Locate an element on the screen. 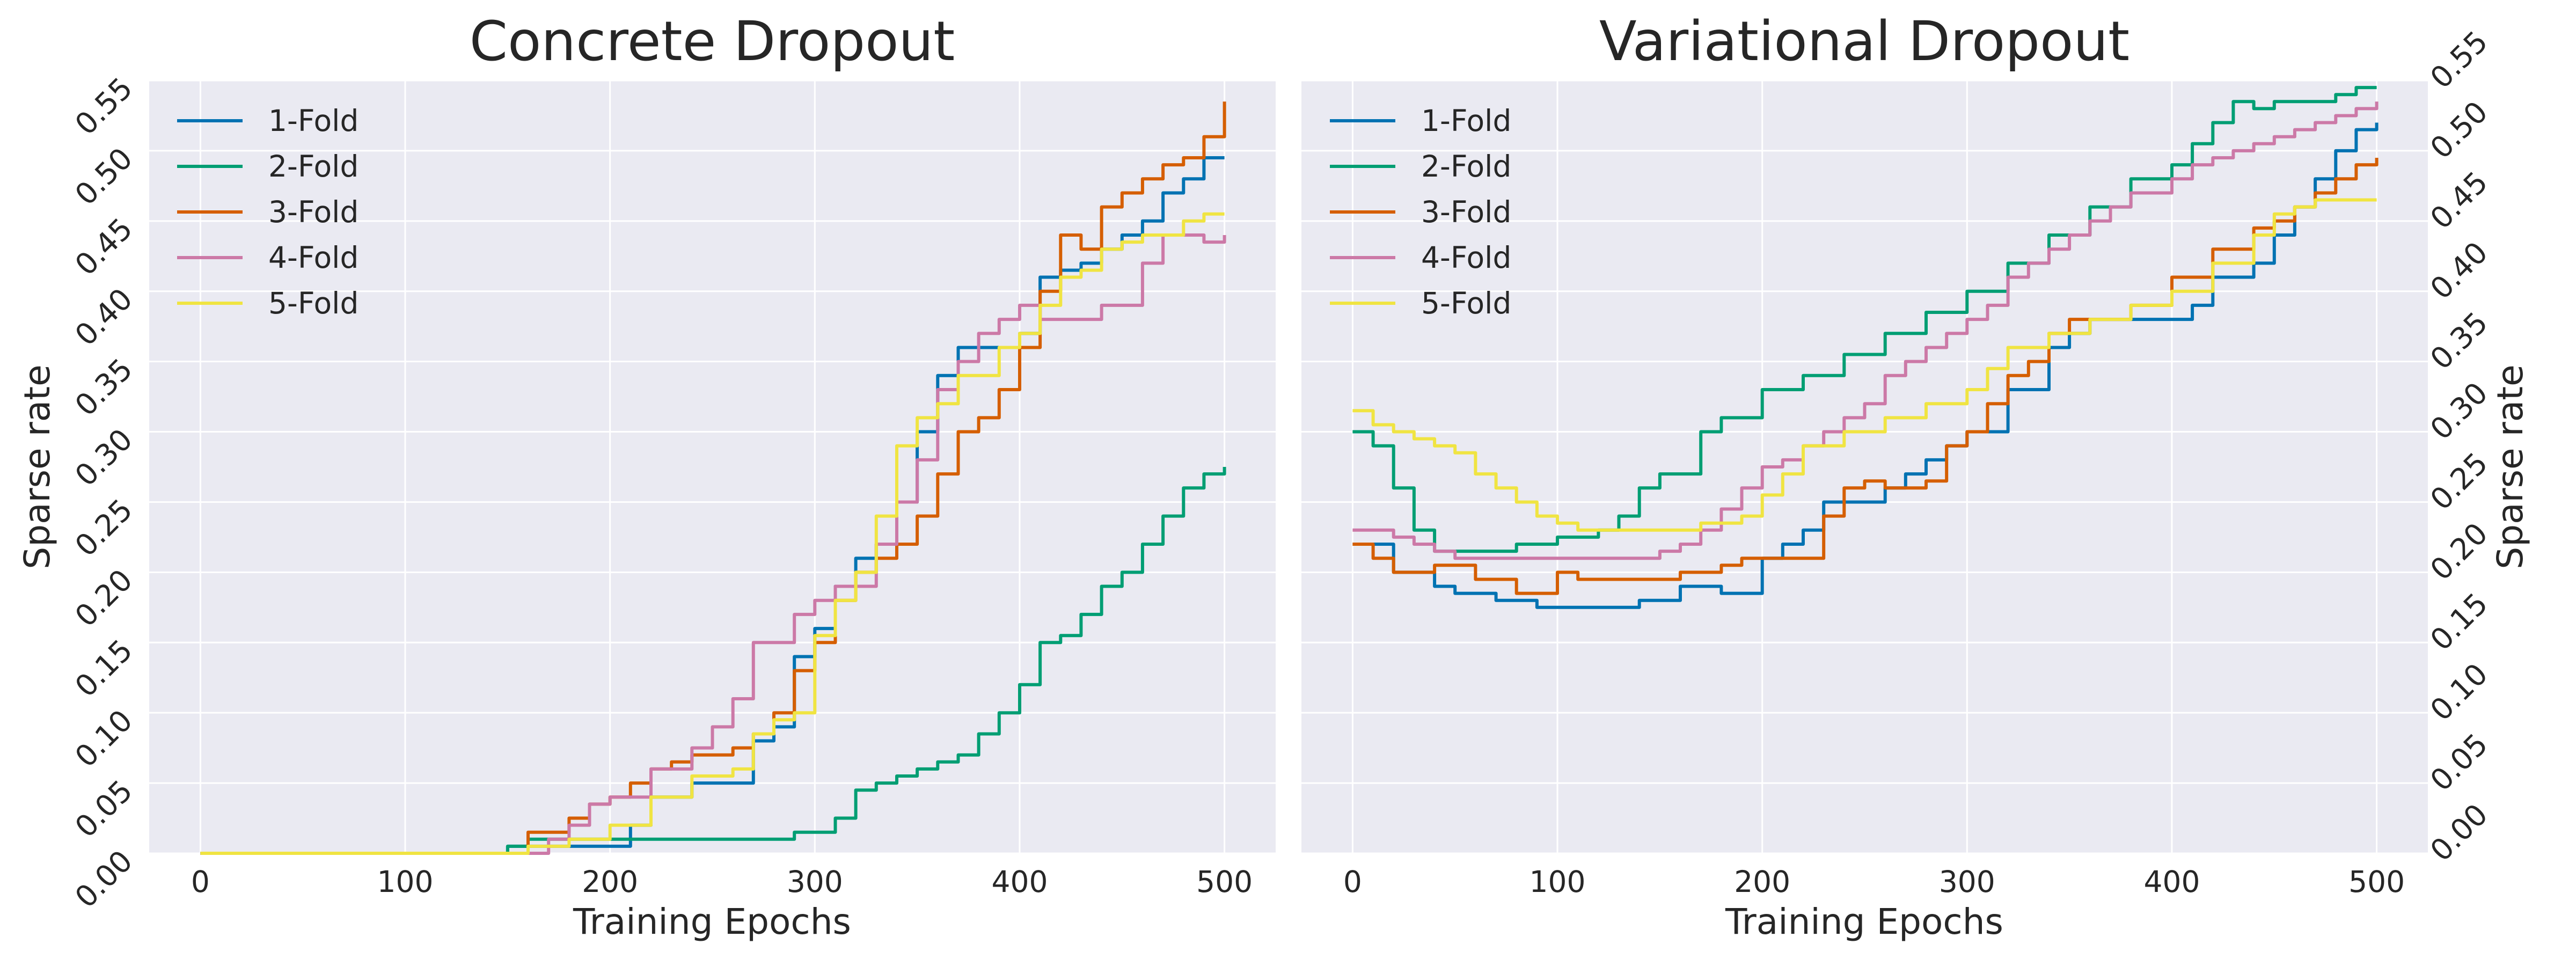 This screenshot has width=2576, height=966. chart-title: Concrete Dropout is located at coordinates (712, 42).